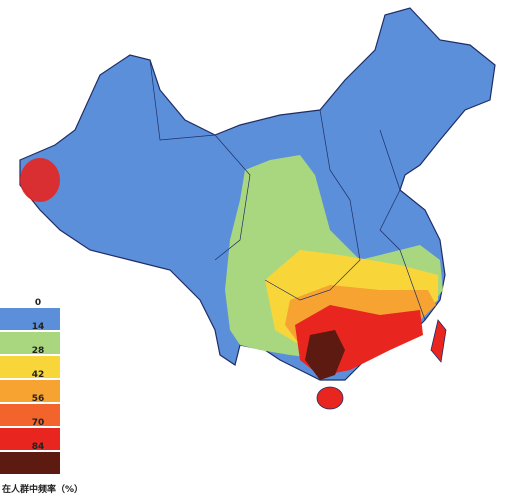 The height and width of the screenshot is (499, 505). Describe the element at coordinates (438, 341) in the screenshot. I see `taiwan` at that location.